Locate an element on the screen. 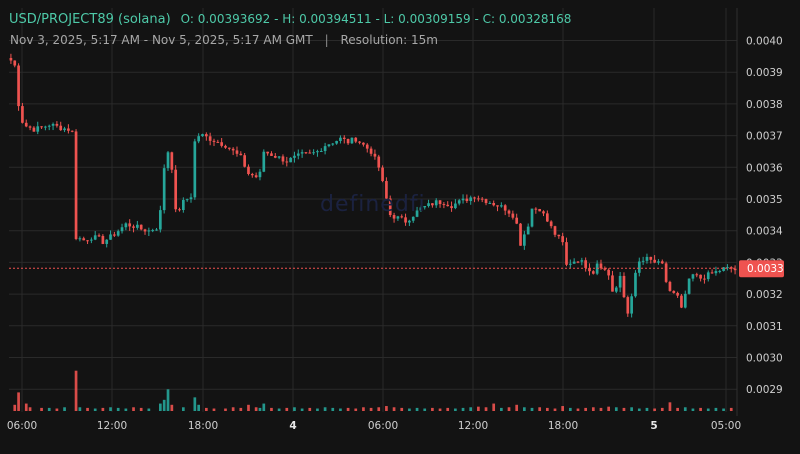  y-tick-label: 0.0037 is located at coordinates (764, 137).